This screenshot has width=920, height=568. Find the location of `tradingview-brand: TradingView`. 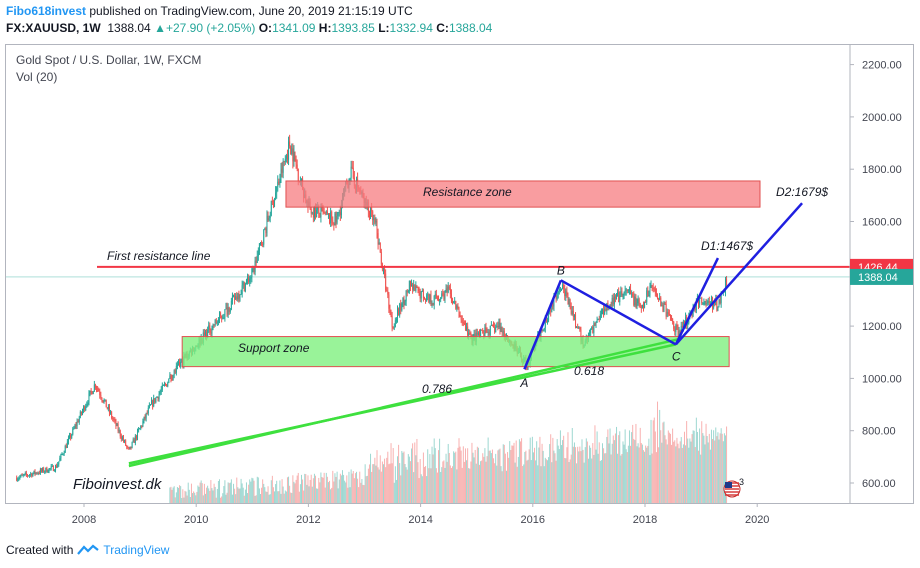

tradingview-brand: TradingView is located at coordinates (136, 550).